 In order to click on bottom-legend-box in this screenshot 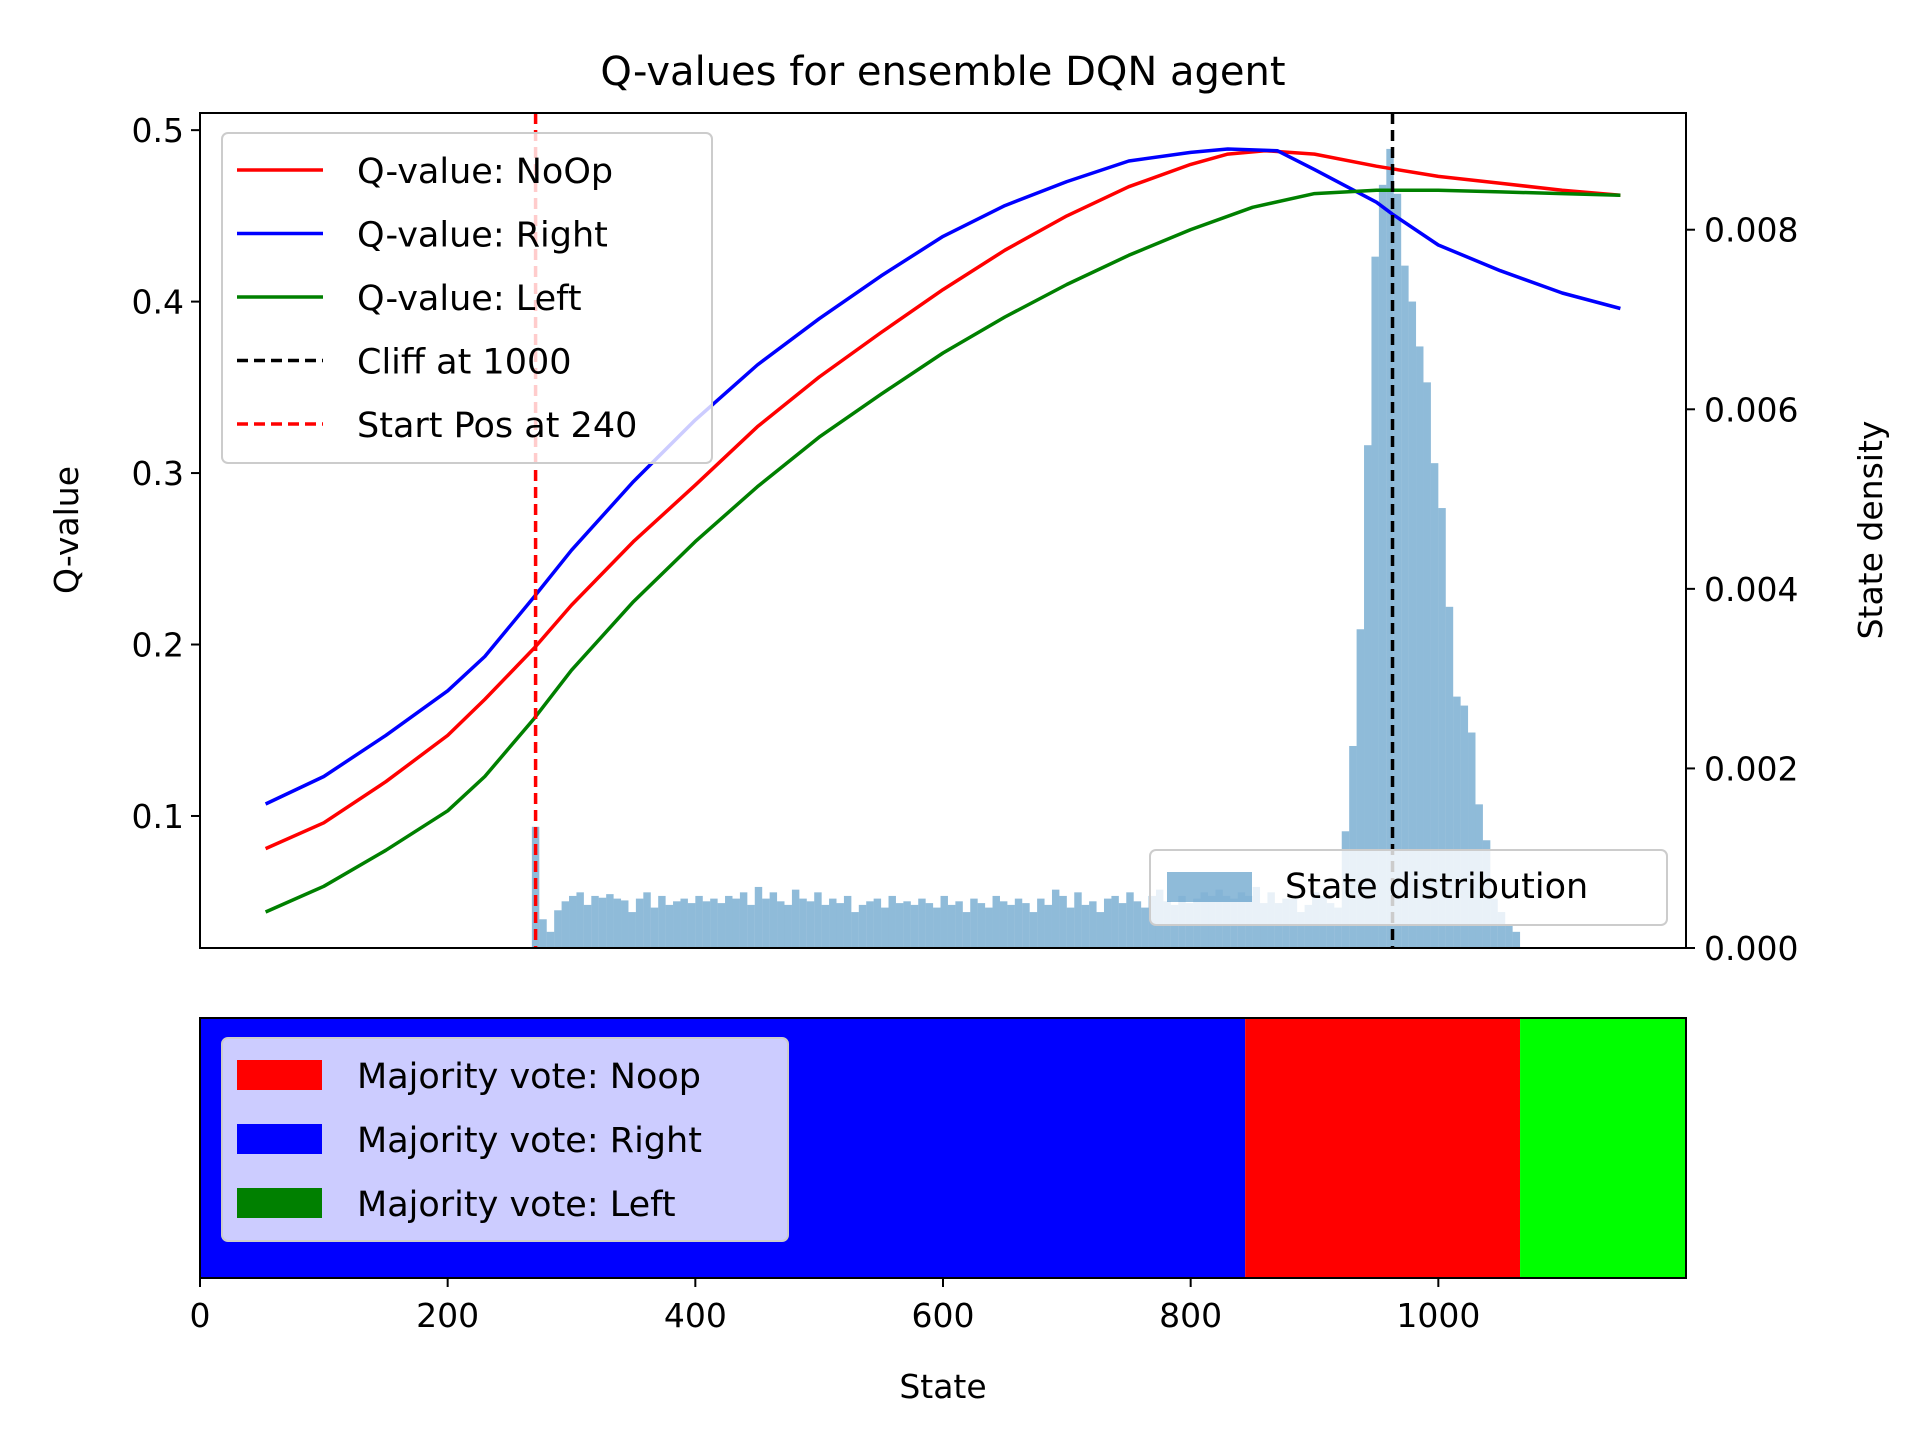, I will do `click(505, 1139)`.